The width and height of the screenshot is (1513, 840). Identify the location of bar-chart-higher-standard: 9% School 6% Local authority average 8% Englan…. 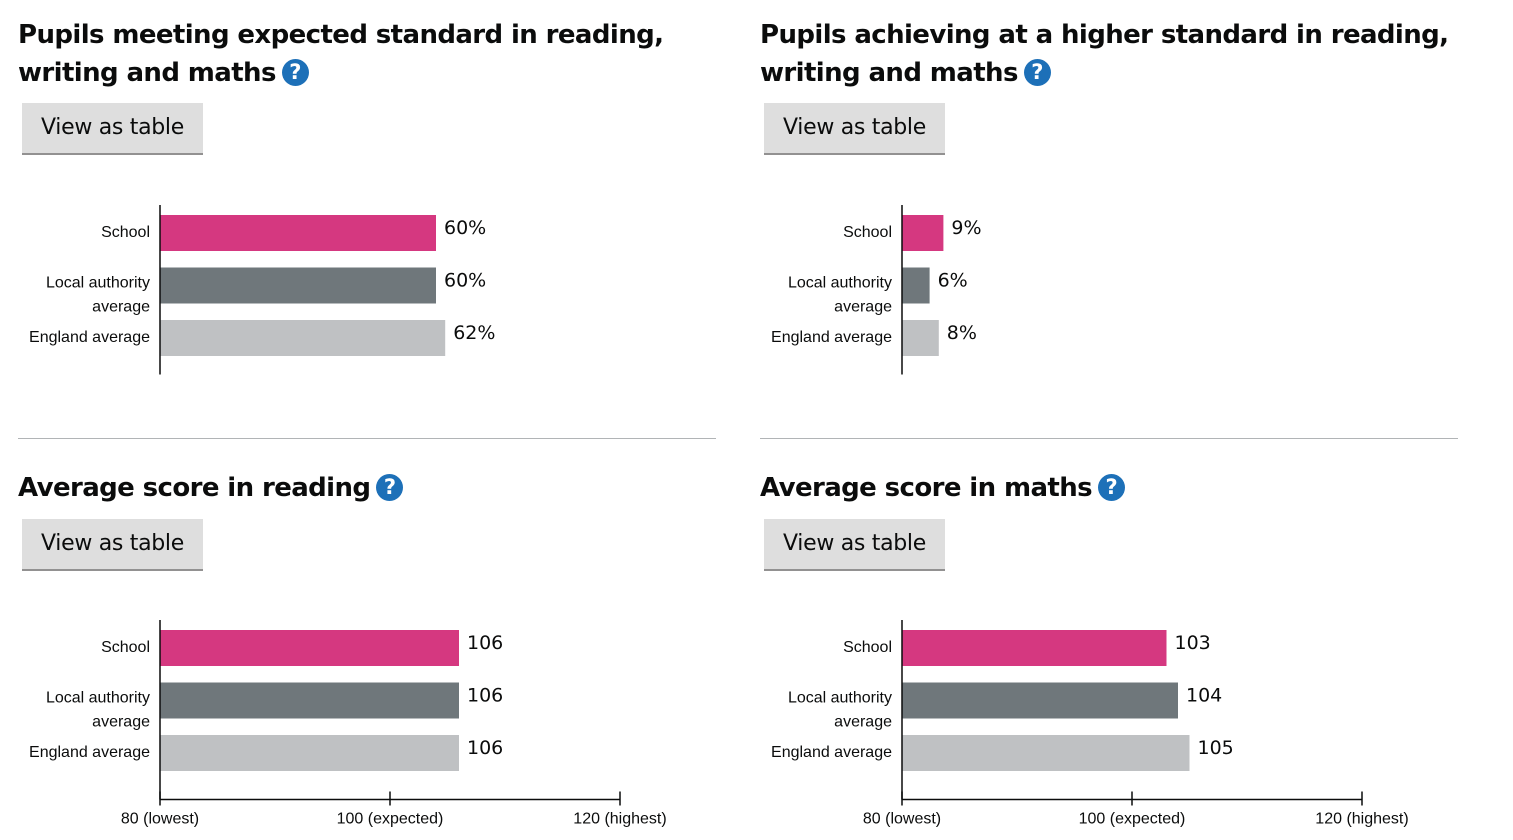
(876, 290).